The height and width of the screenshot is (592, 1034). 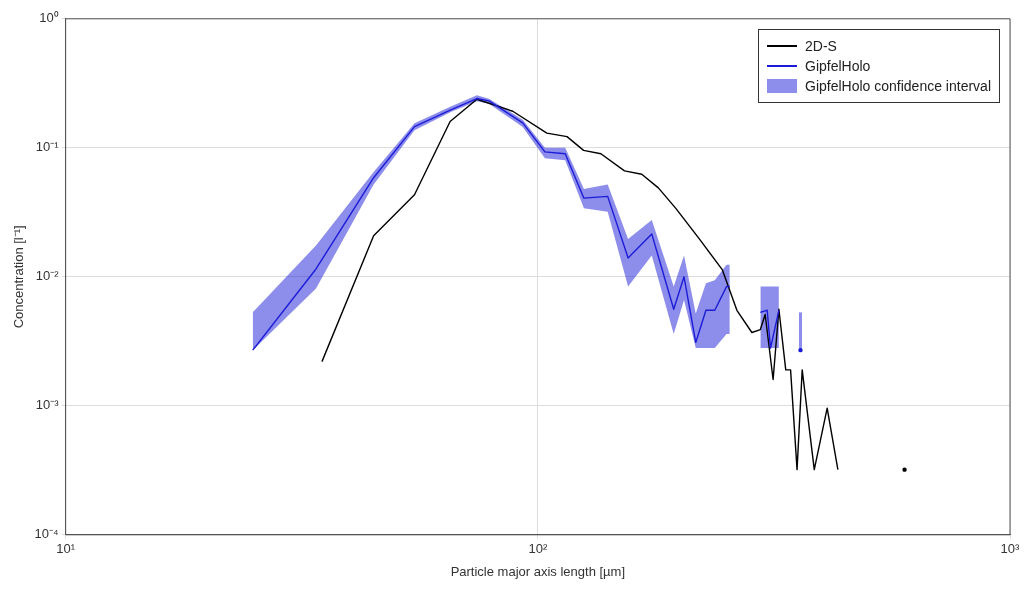 I want to click on legend-label: GipfelHolo, so click(x=838, y=66).